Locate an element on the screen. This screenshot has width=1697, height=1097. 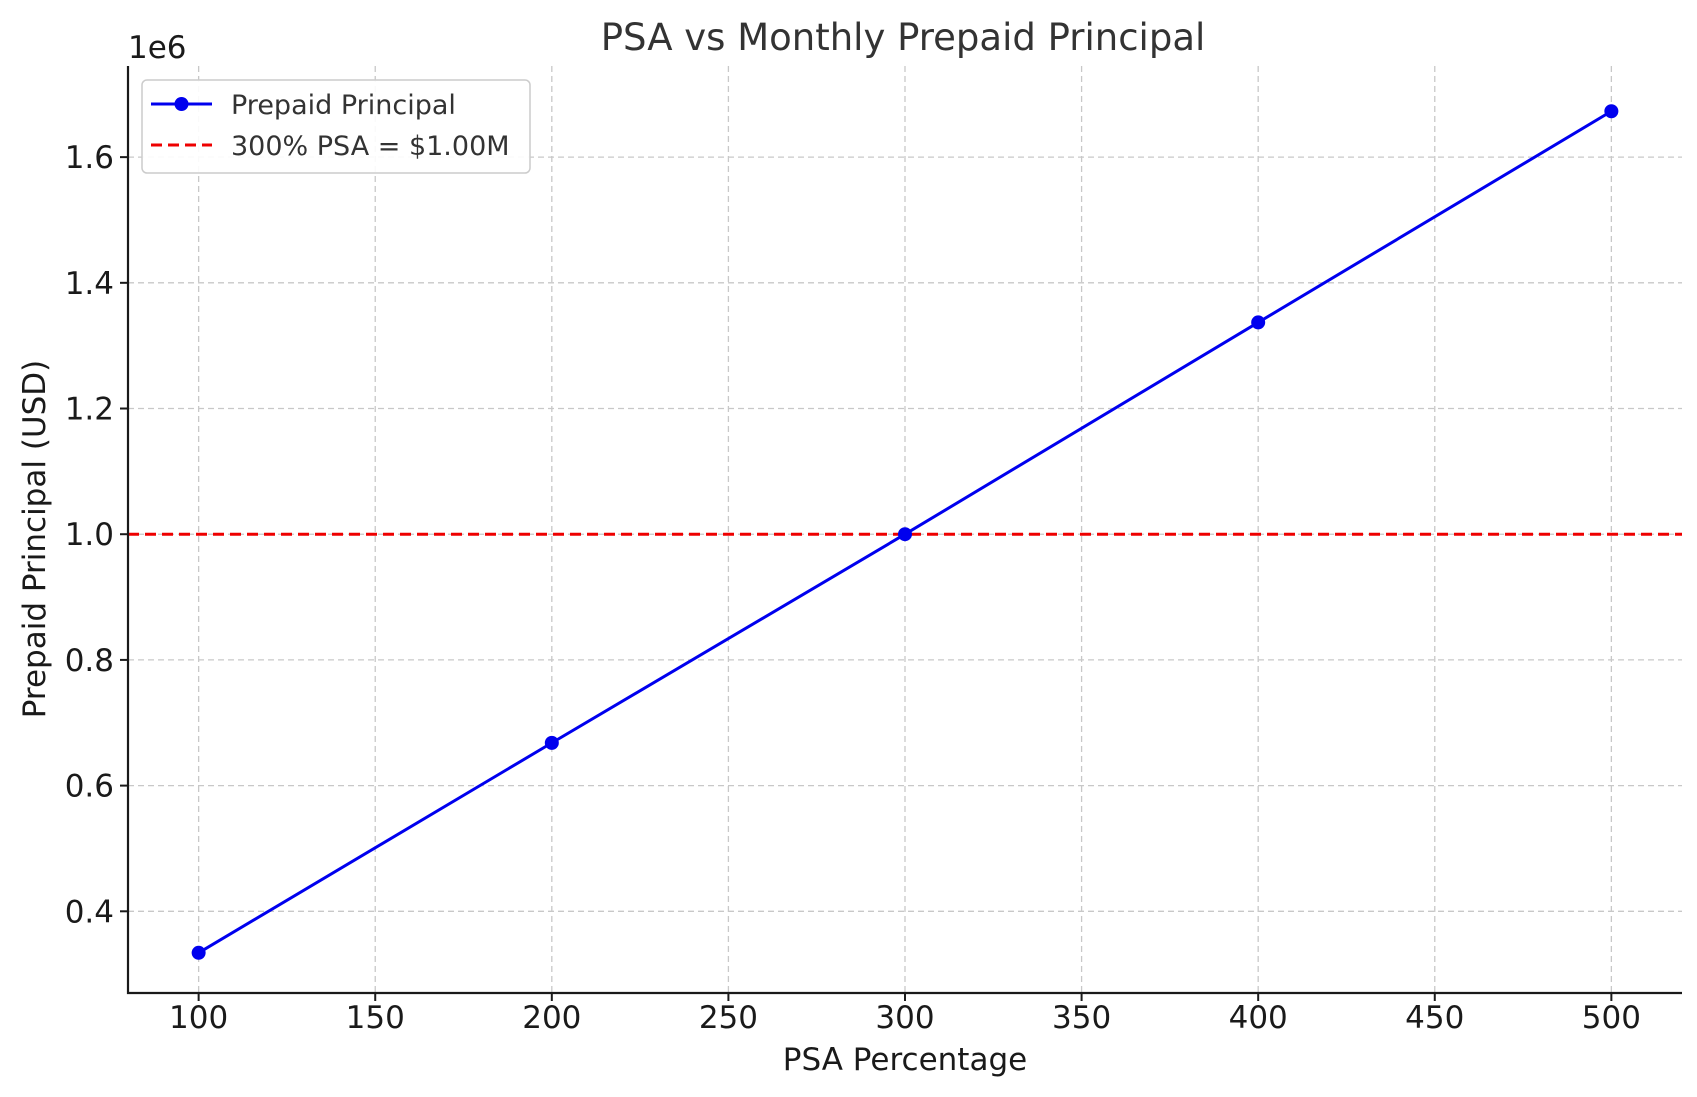
legend: Prepaid Principal 300% PSA = $1.00M is located at coordinates (336, 126).